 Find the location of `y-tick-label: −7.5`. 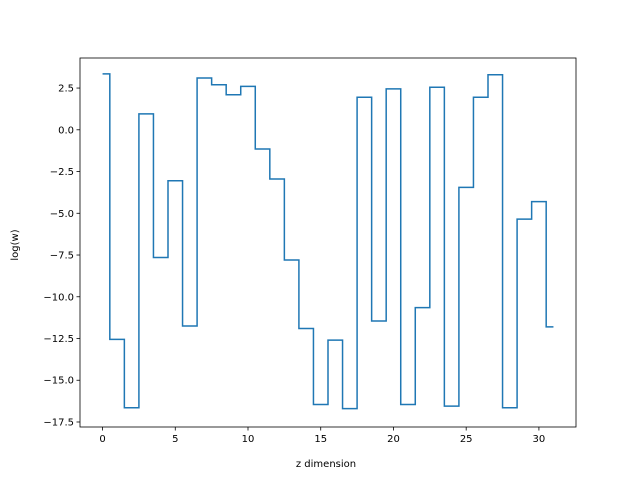

y-tick-label: −7.5 is located at coordinates (62, 256).